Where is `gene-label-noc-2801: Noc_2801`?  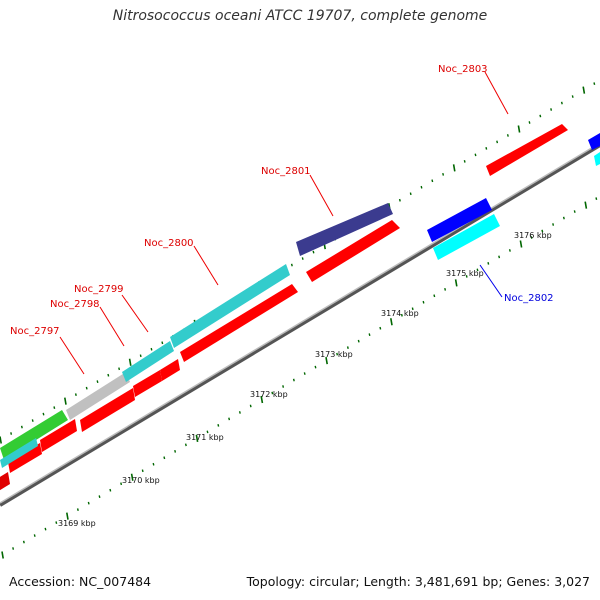 gene-label-noc-2801: Noc_2801 is located at coordinates (286, 171).